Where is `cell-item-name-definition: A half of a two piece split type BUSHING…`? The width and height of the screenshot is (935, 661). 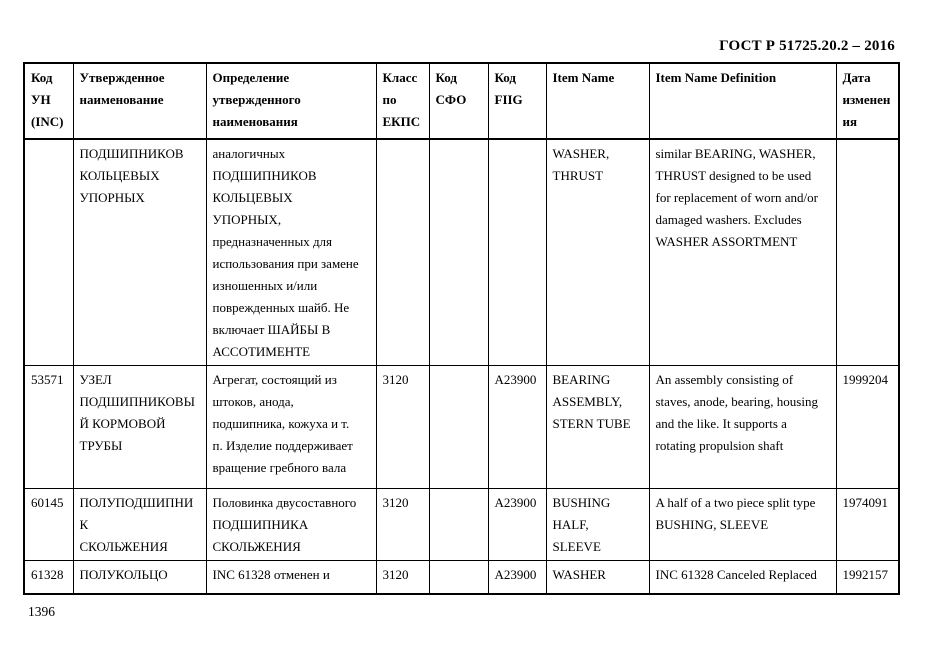 cell-item-name-definition: A half of a two piece split type BUSHING… is located at coordinates (742, 524).